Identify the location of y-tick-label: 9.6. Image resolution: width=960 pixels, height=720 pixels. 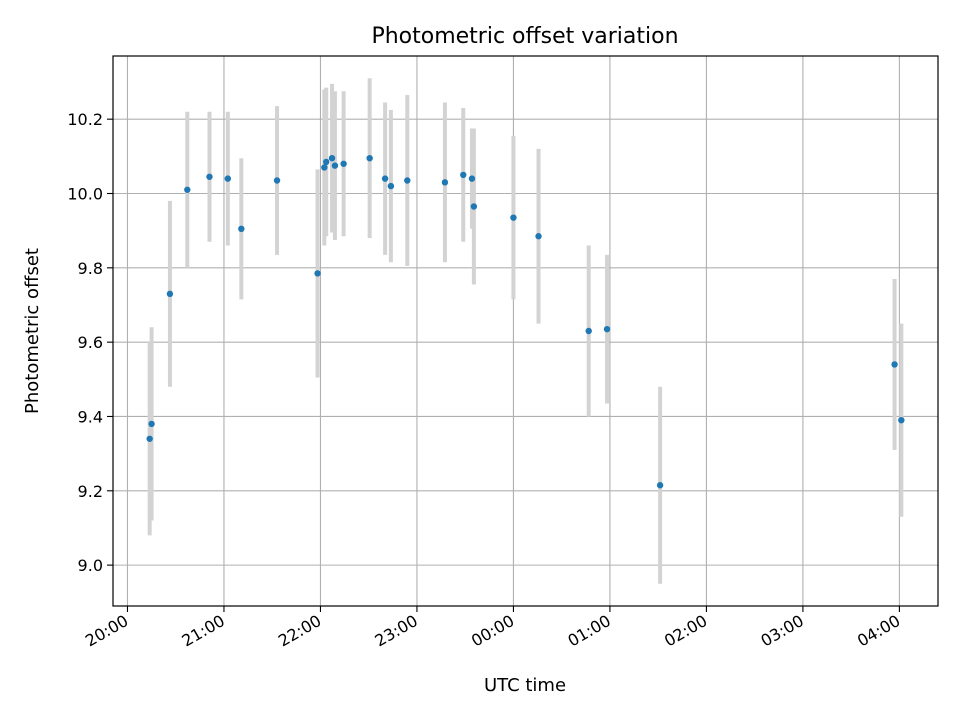
(90, 342).